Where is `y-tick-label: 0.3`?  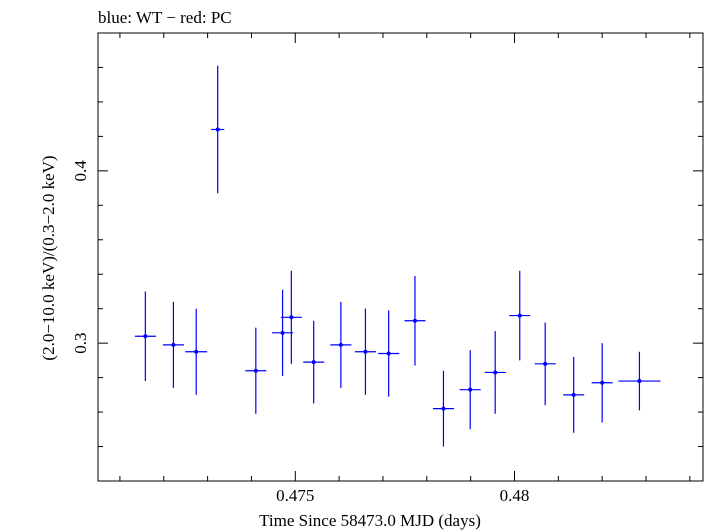 y-tick-label: 0.3 is located at coordinates (80, 343).